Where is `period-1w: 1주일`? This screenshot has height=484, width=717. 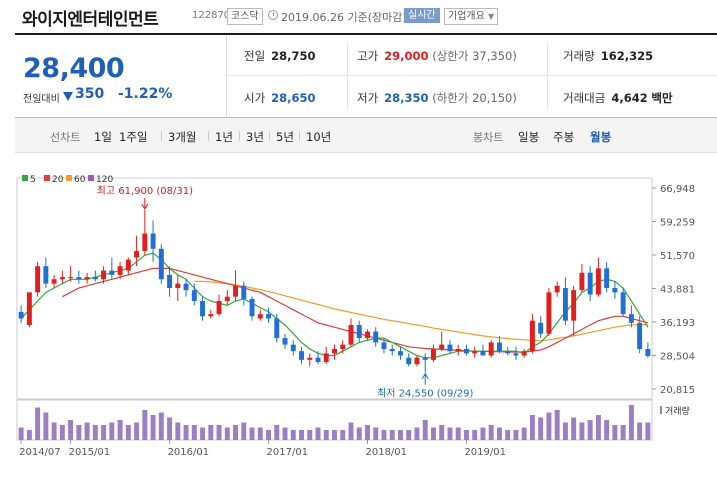
period-1w: 1주일 is located at coordinates (133, 137).